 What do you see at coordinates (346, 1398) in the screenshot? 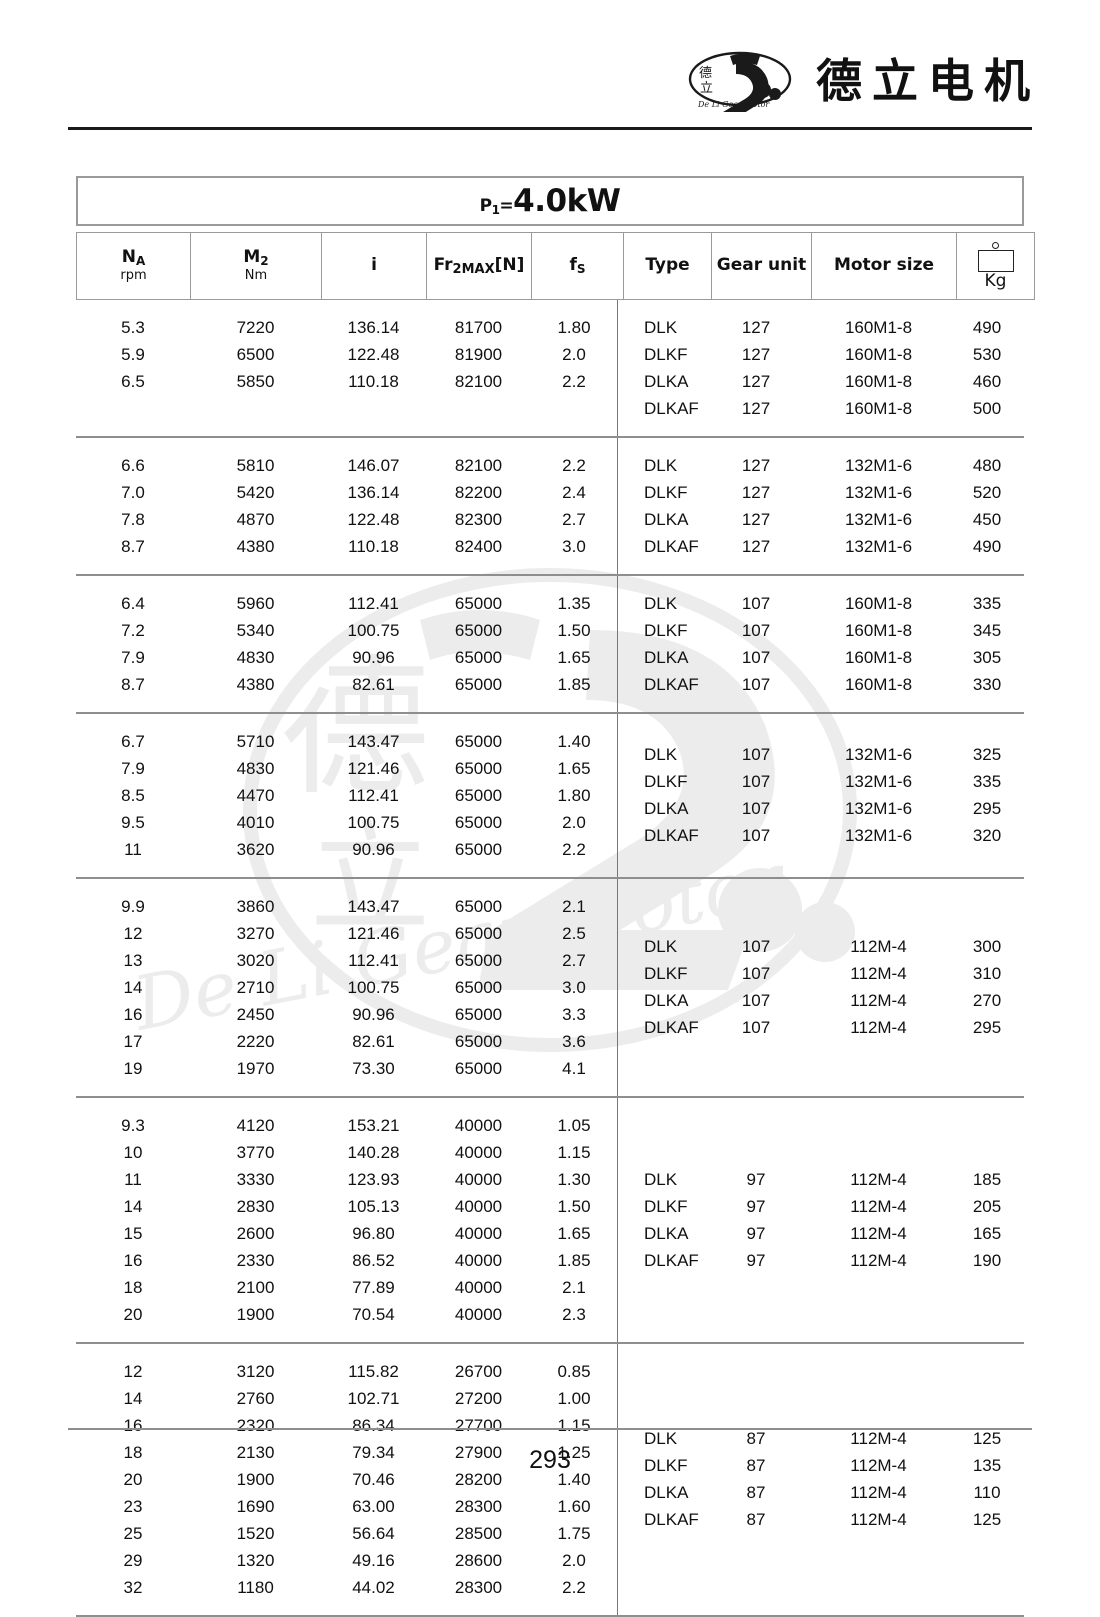
I see `table-row: 14 2760 102.71 27200 1.00` at bounding box center [346, 1398].